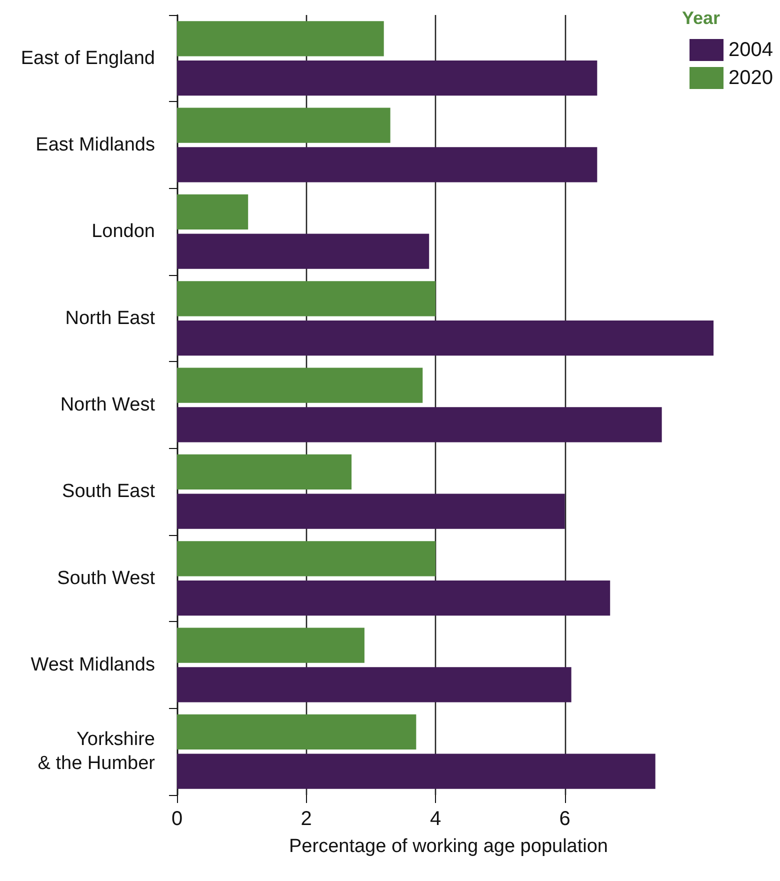 The height and width of the screenshot is (881, 780). I want to click on x-tick-label: 6, so click(564, 819).